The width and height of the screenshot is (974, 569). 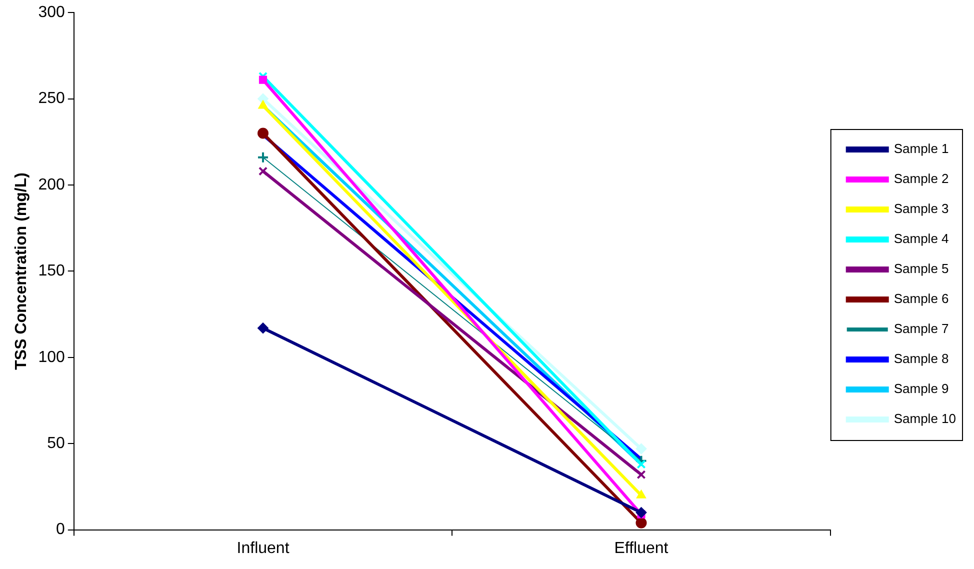 What do you see at coordinates (56, 443) in the screenshot?
I see `y-tick-label: 50` at bounding box center [56, 443].